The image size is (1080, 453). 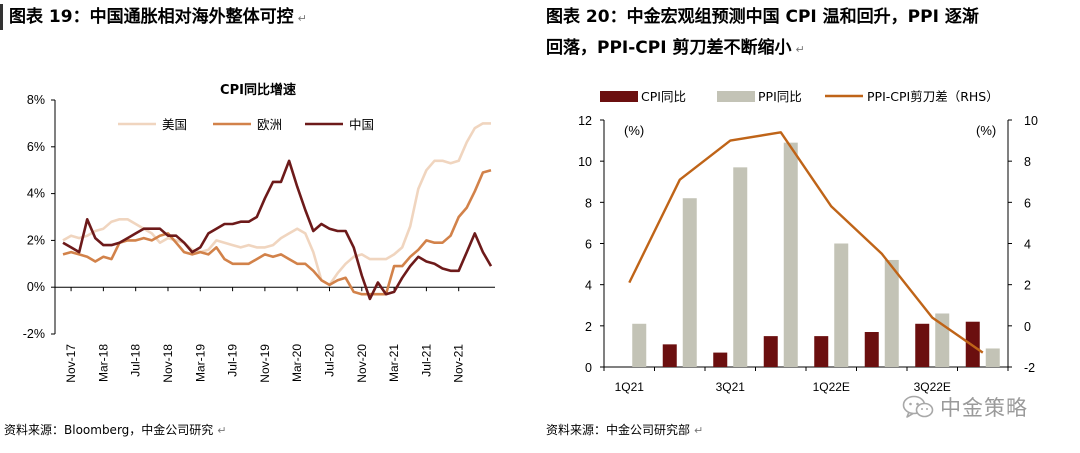 I want to click on y-tick-label: 4%, so click(x=36, y=194).